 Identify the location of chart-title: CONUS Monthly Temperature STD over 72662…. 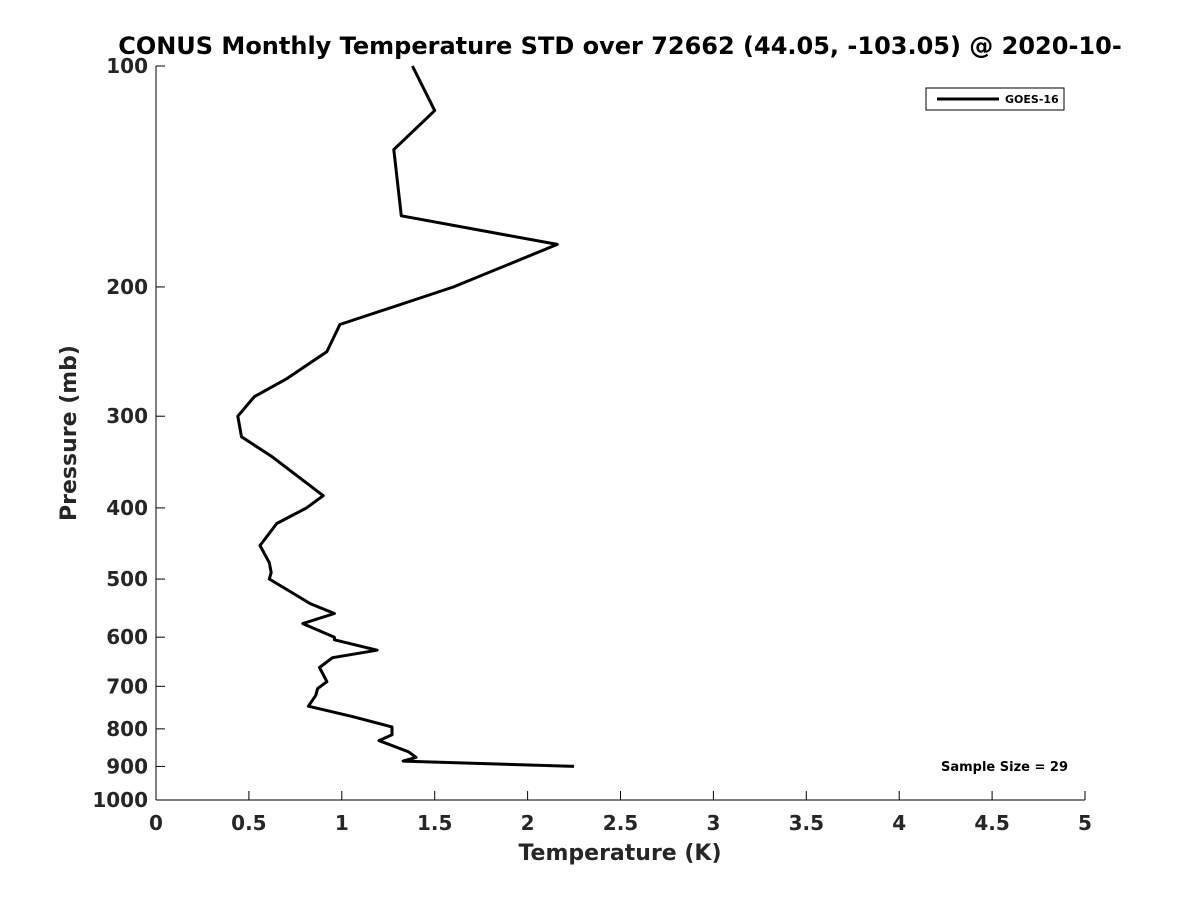
(620, 46).